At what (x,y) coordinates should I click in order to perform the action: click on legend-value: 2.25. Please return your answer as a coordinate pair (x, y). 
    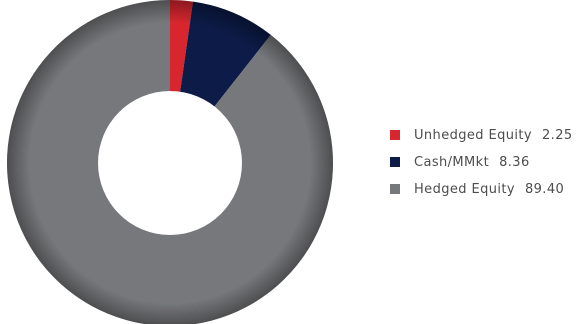
    Looking at the image, I should click on (557, 135).